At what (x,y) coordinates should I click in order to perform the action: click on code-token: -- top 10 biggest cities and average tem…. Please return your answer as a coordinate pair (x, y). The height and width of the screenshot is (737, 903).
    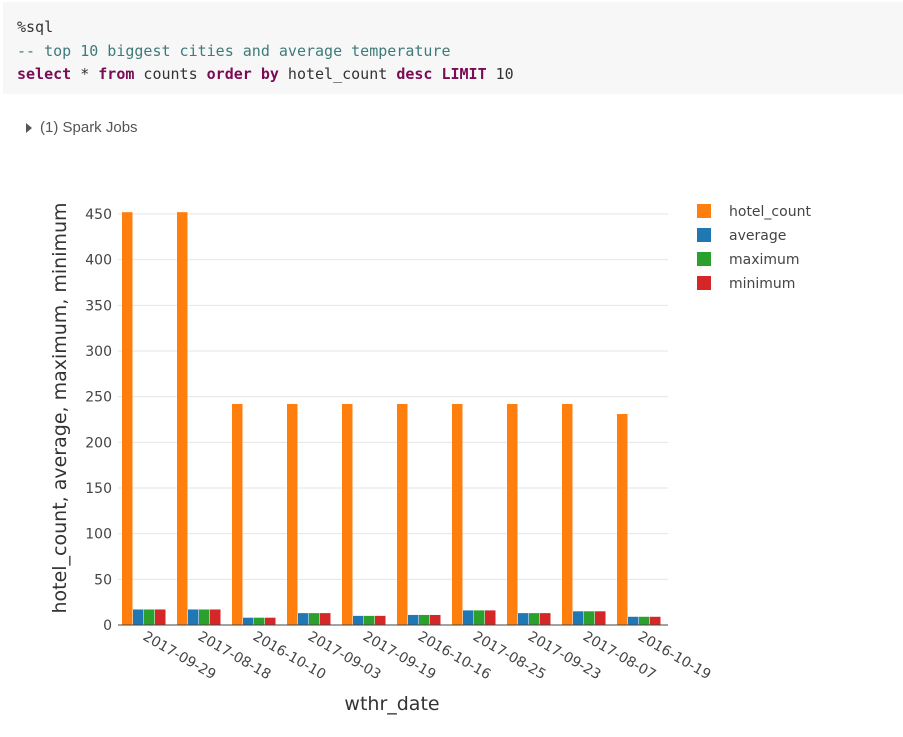
    Looking at the image, I should click on (234, 50).